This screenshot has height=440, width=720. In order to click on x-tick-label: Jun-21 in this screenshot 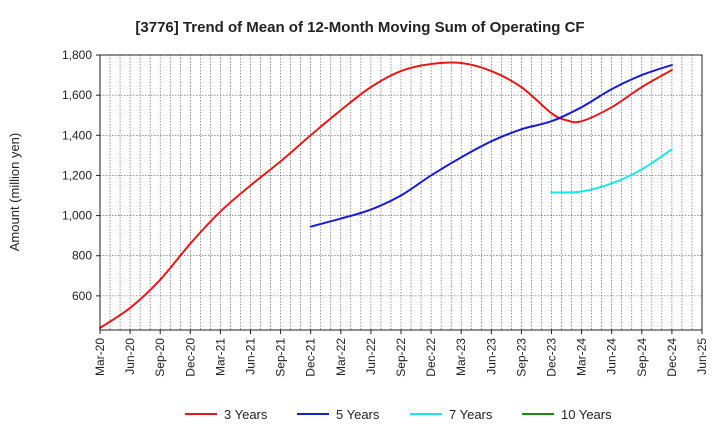, I will do `click(251, 356)`.